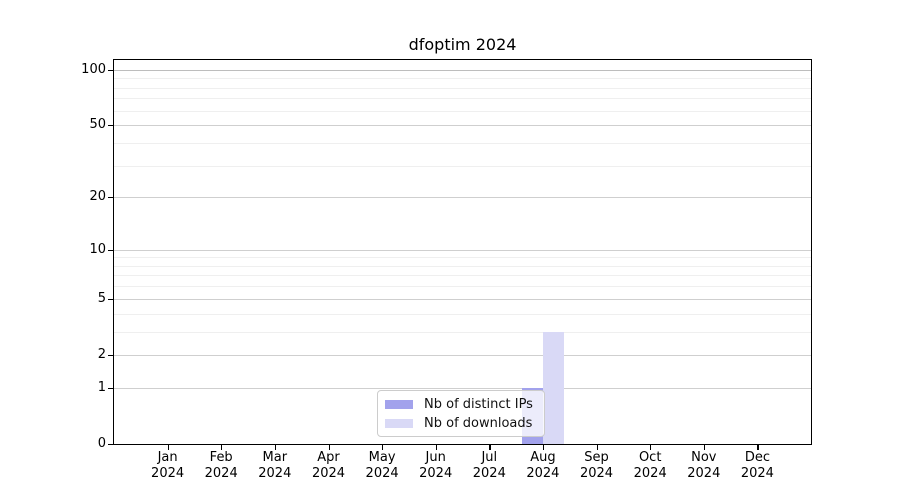 The width and height of the screenshot is (900, 500). What do you see at coordinates (382, 465) in the screenshot?
I see `x-tick-label: May 2024` at bounding box center [382, 465].